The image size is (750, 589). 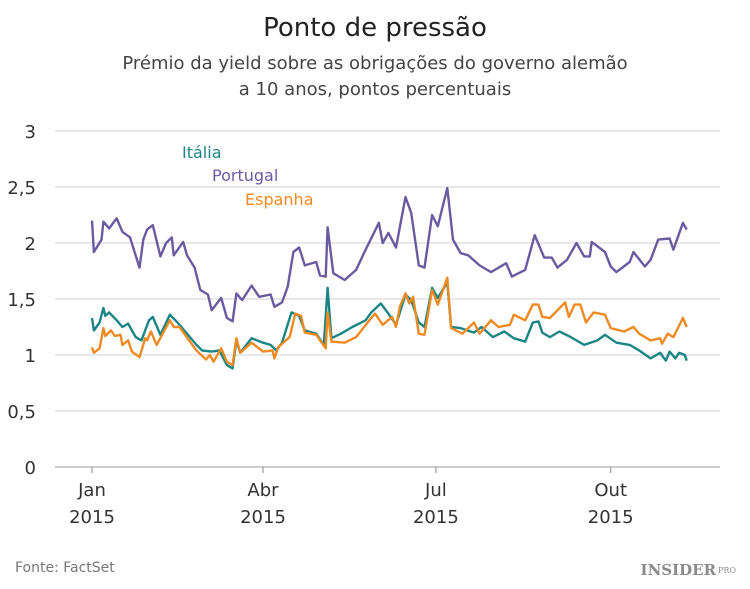 What do you see at coordinates (679, 570) in the screenshot?
I see `logo-text: INSIDER` at bounding box center [679, 570].